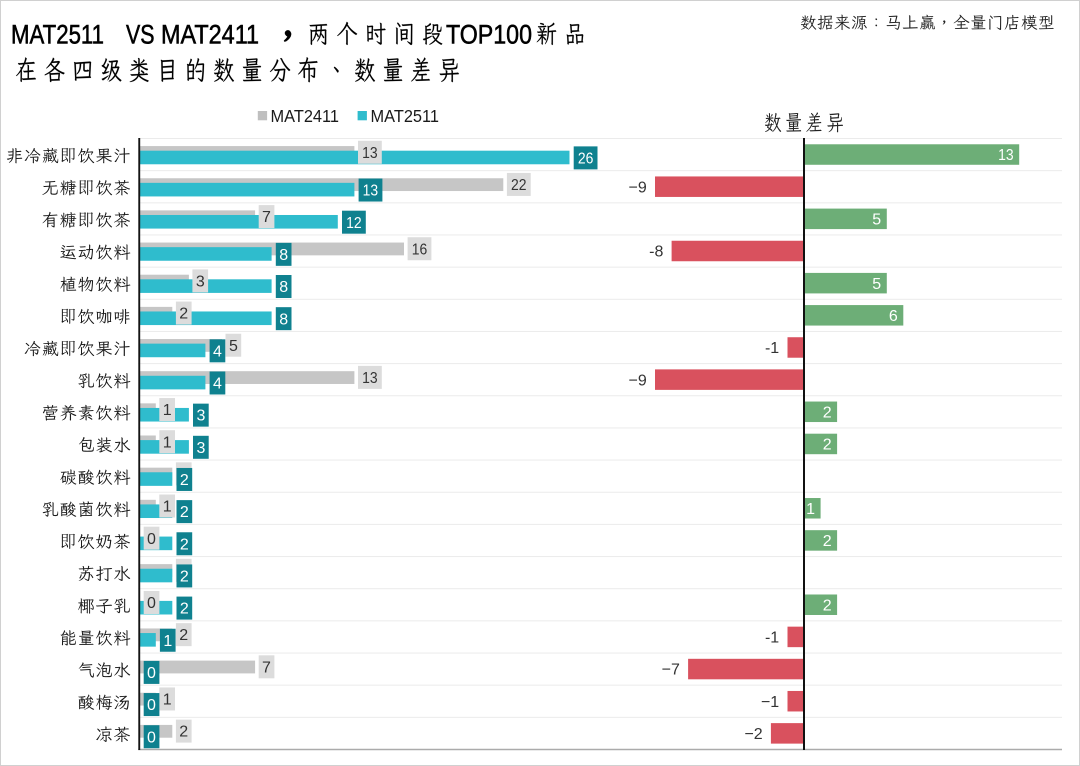  Describe the element at coordinates (893, 316) in the screenshot. I see `svg-text: 6` at that location.